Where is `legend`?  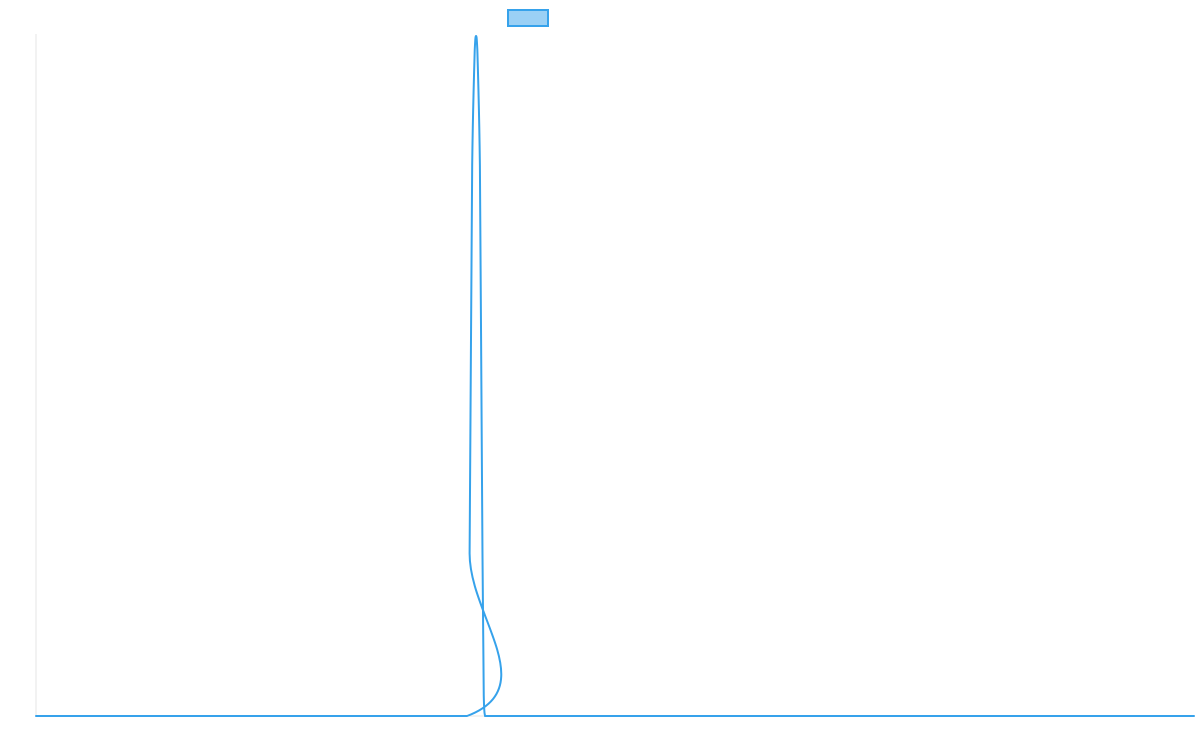
legend is located at coordinates (528, 18).